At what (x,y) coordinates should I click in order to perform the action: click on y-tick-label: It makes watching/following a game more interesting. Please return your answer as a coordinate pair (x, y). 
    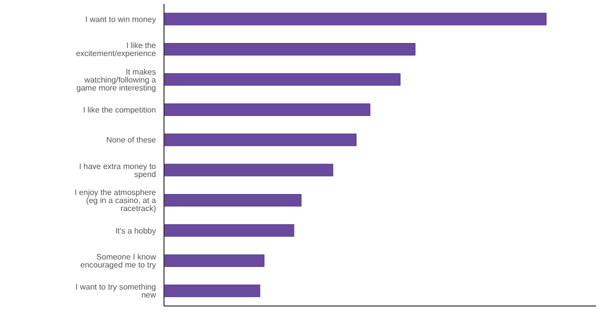
    Looking at the image, I should click on (116, 79).